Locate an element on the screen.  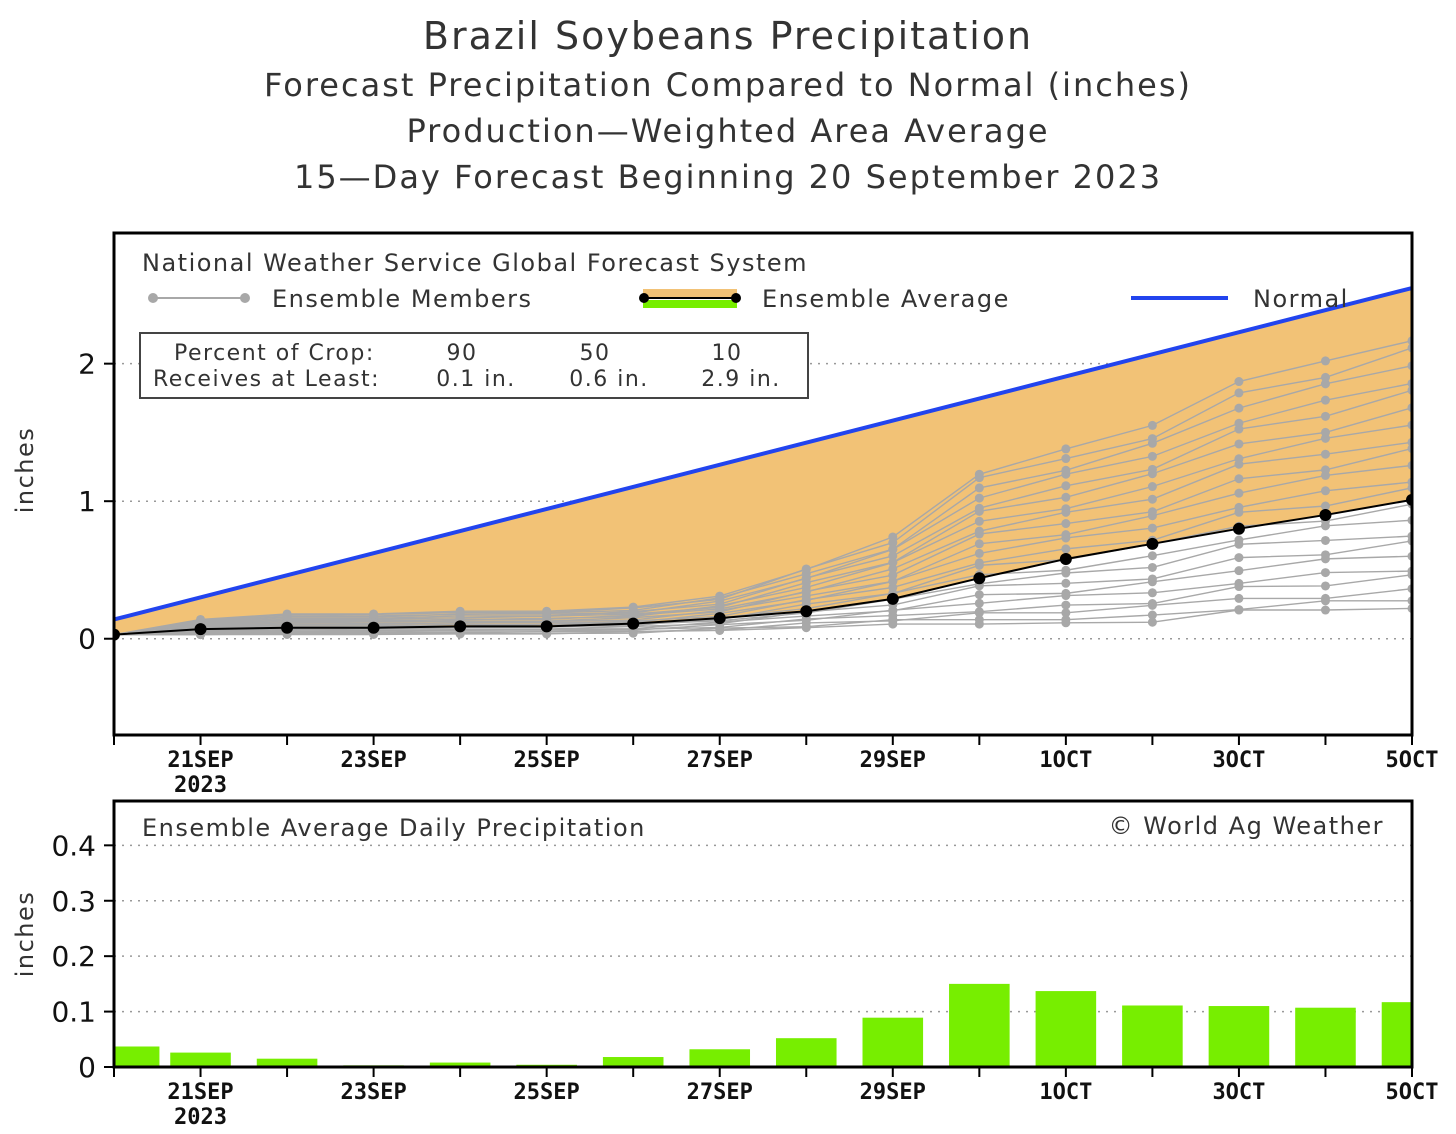
bottom-y-tick-label: 0 is located at coordinates (87, 1067).